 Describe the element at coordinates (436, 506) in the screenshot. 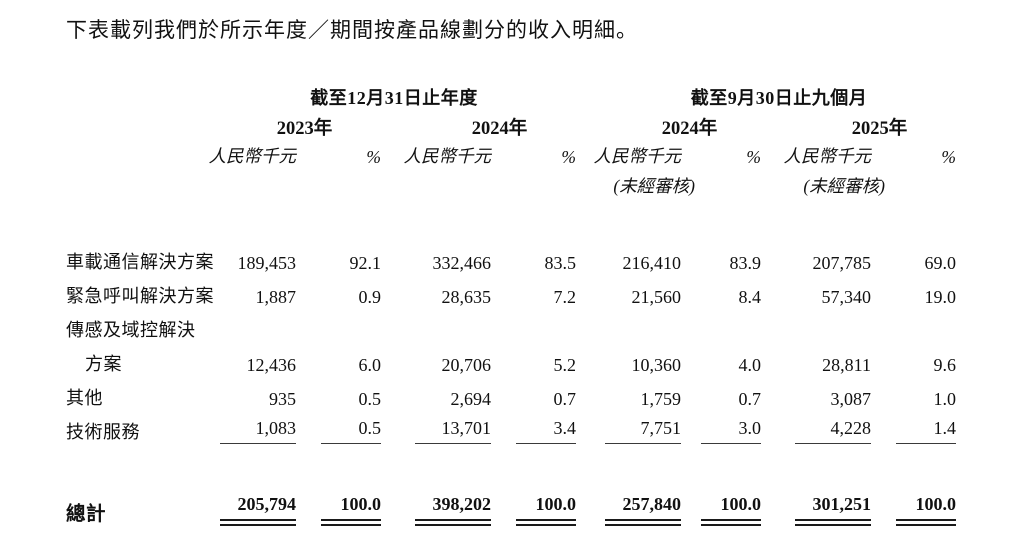

I see `total-cell: 398,202` at that location.